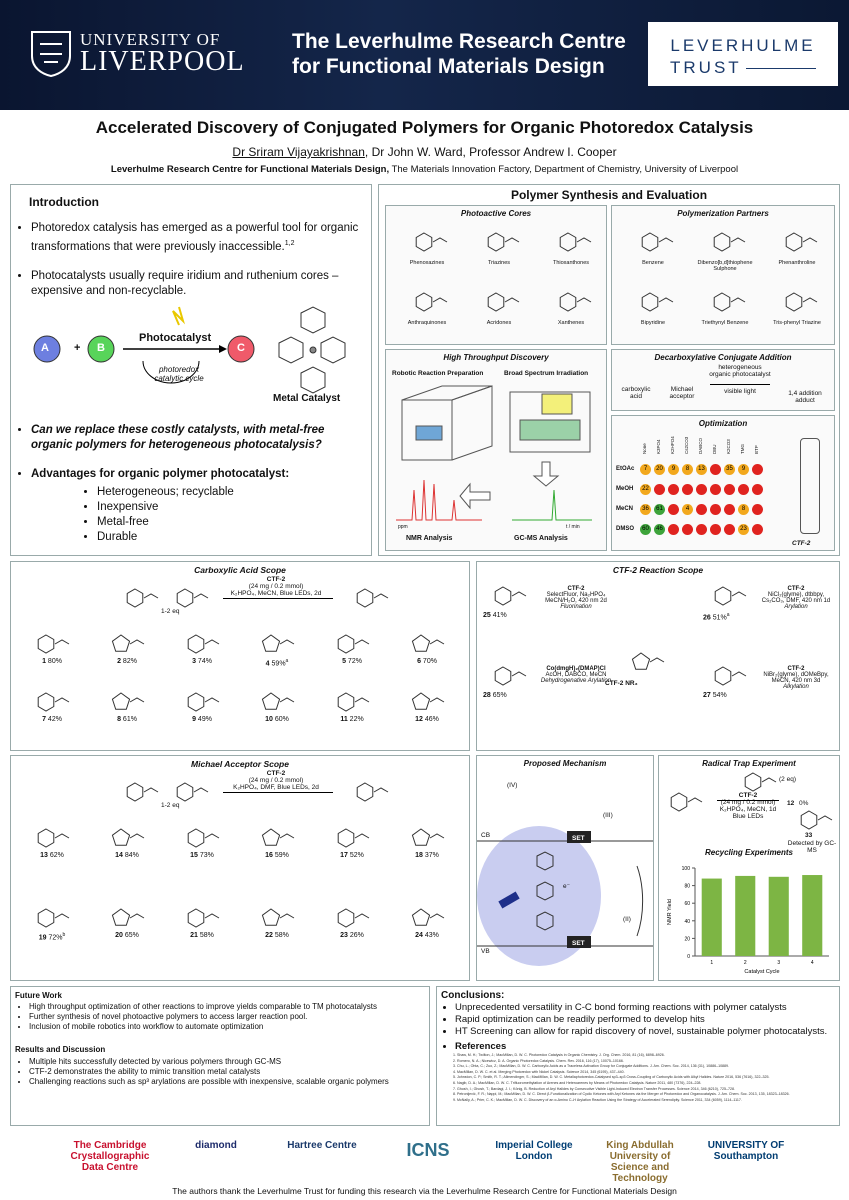 The image size is (849, 1200). Describe the element at coordinates (240, 570) in the screenshot. I see `box-heading: Carboxylic Acid Scope` at that location.